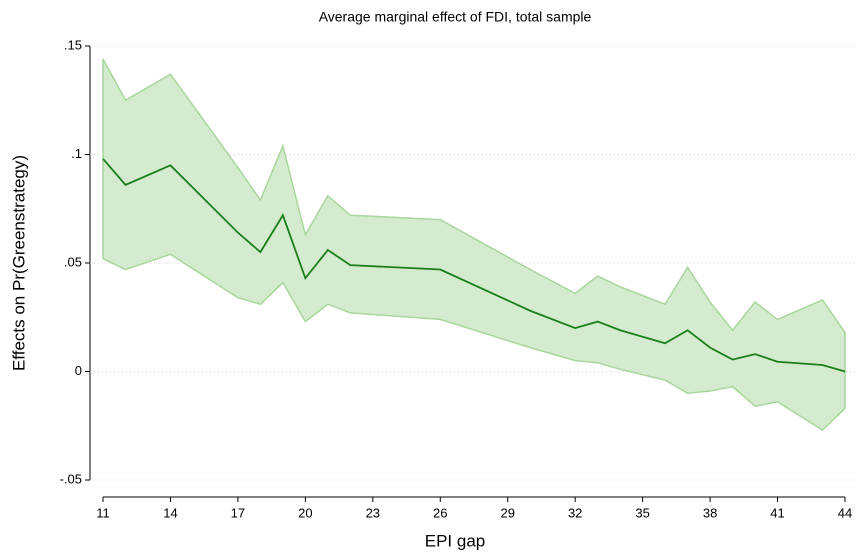 This screenshot has height=558, width=860. Describe the element at coordinates (440, 512) in the screenshot. I see `x-tick-label: 26` at that location.